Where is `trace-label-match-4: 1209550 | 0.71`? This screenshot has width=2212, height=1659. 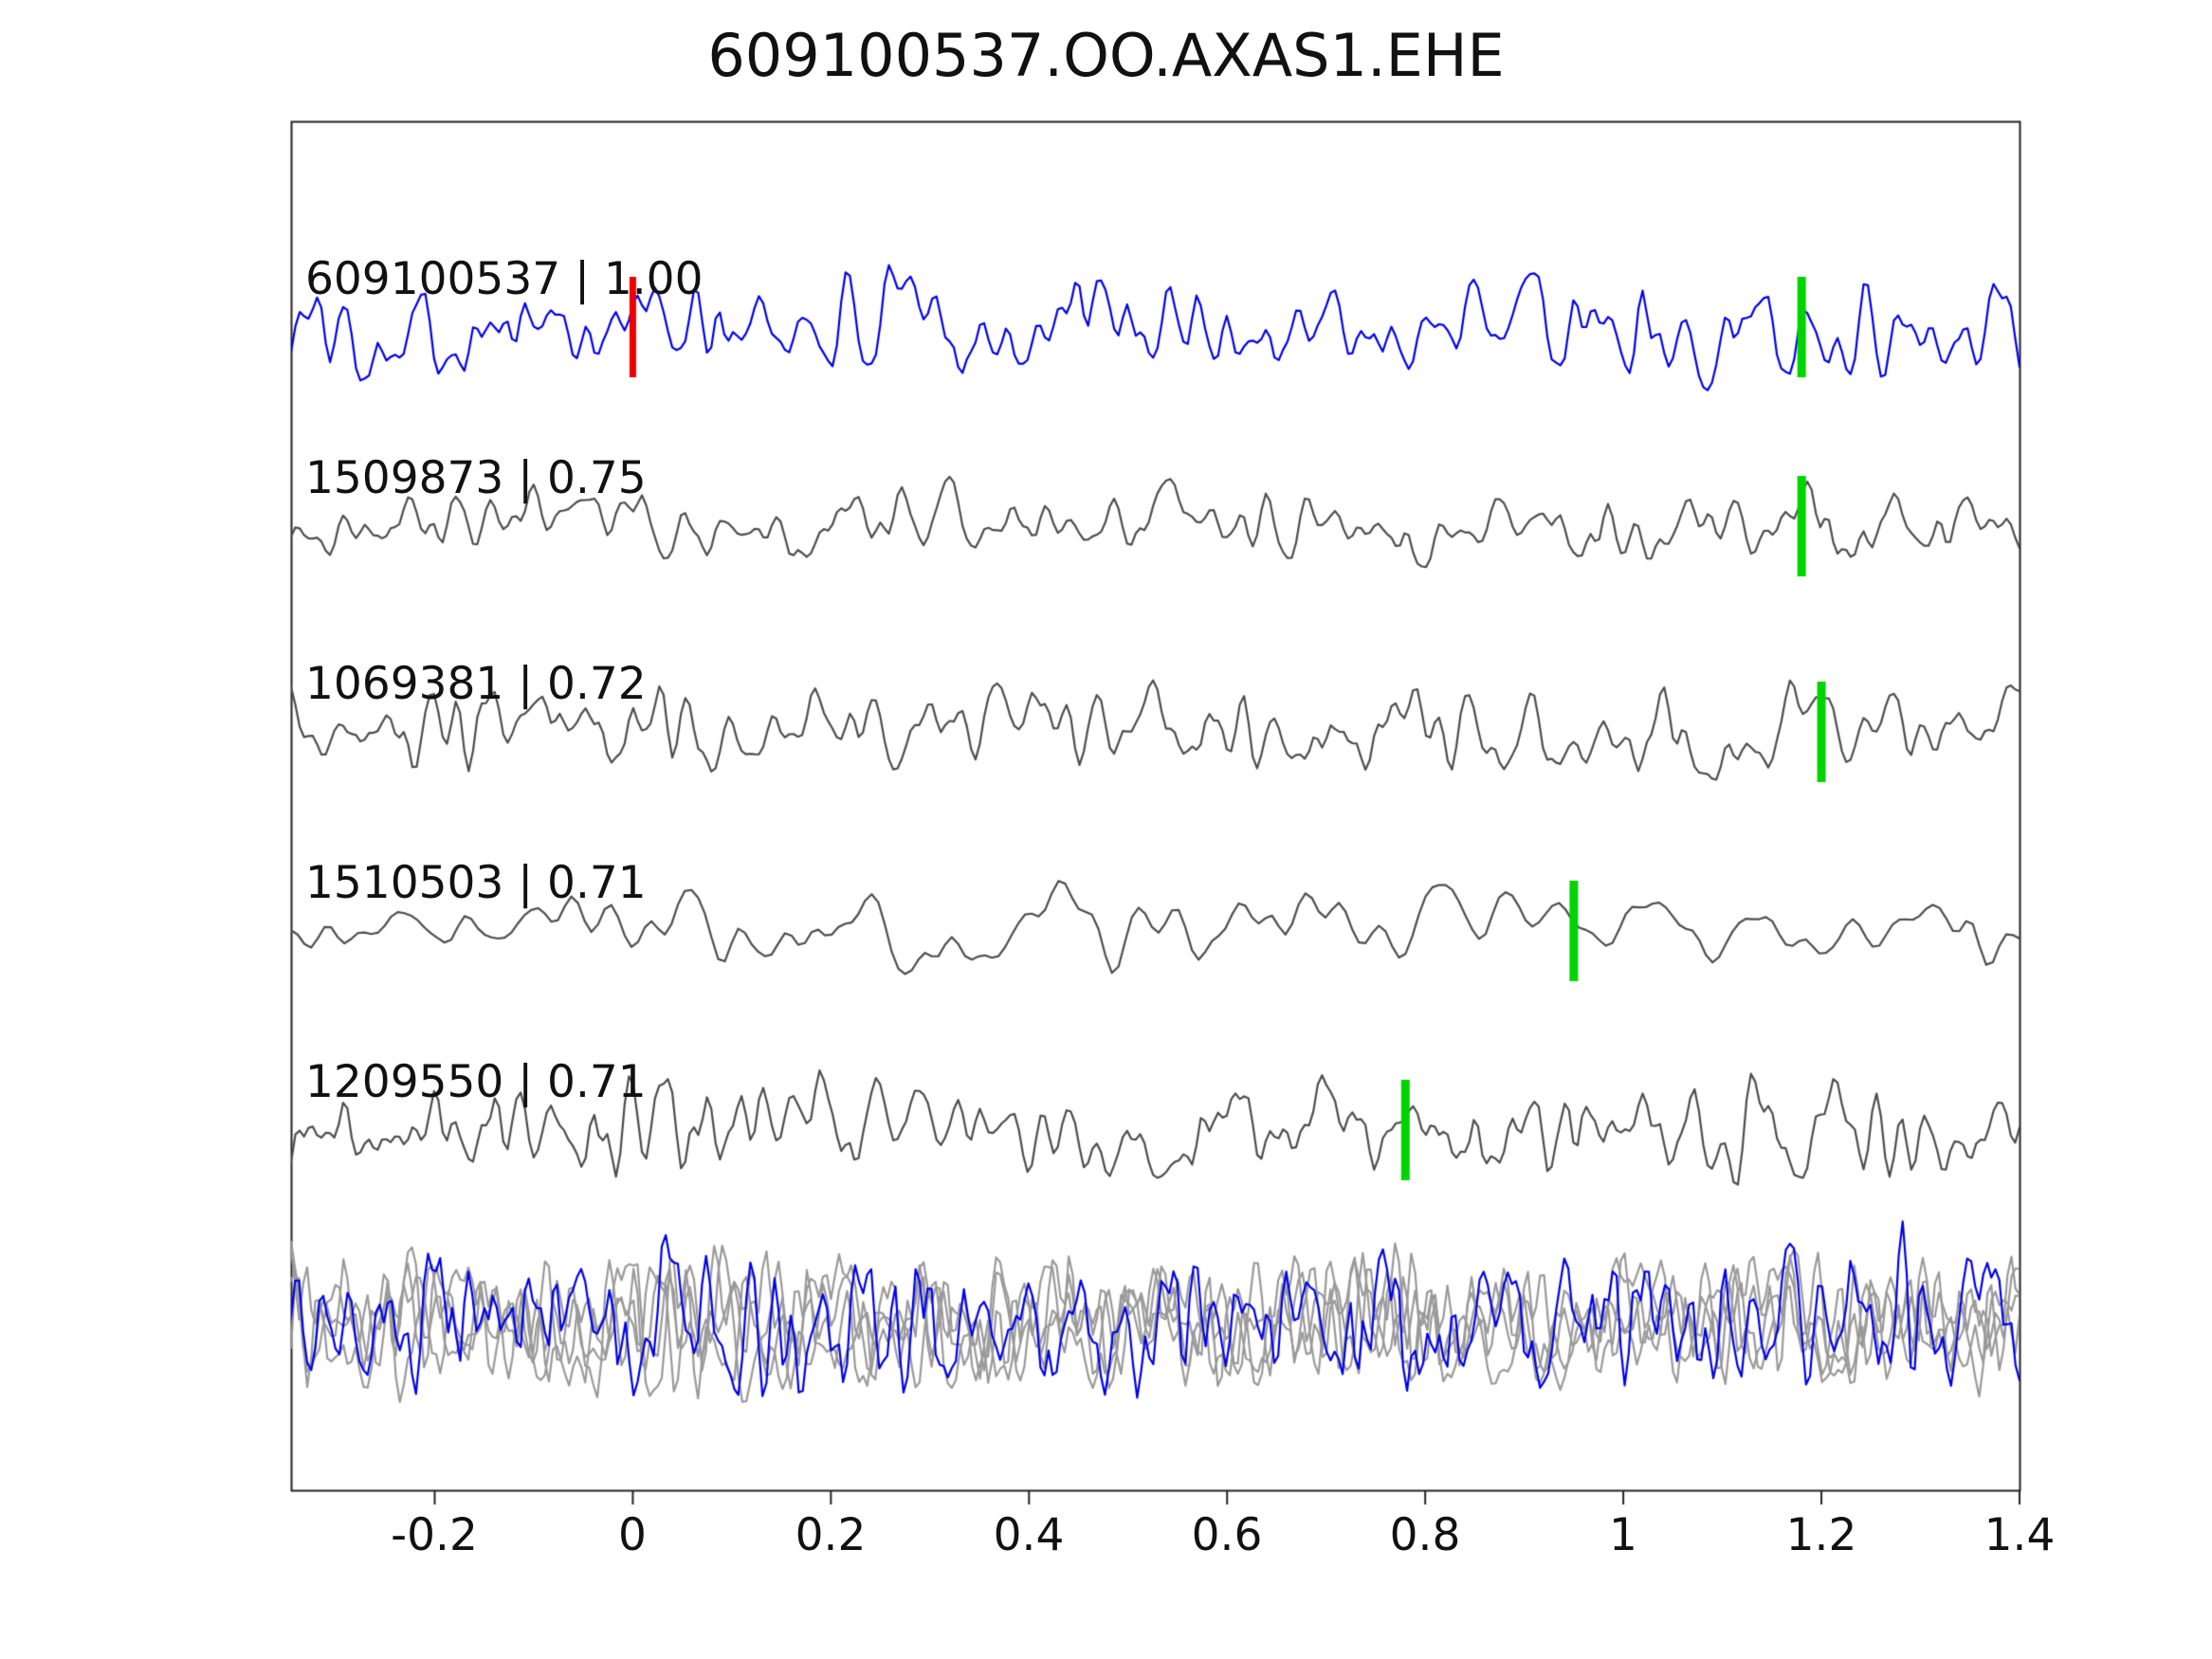
trace-label-match-4: 1209550 | 0.71 is located at coordinates (476, 1082).